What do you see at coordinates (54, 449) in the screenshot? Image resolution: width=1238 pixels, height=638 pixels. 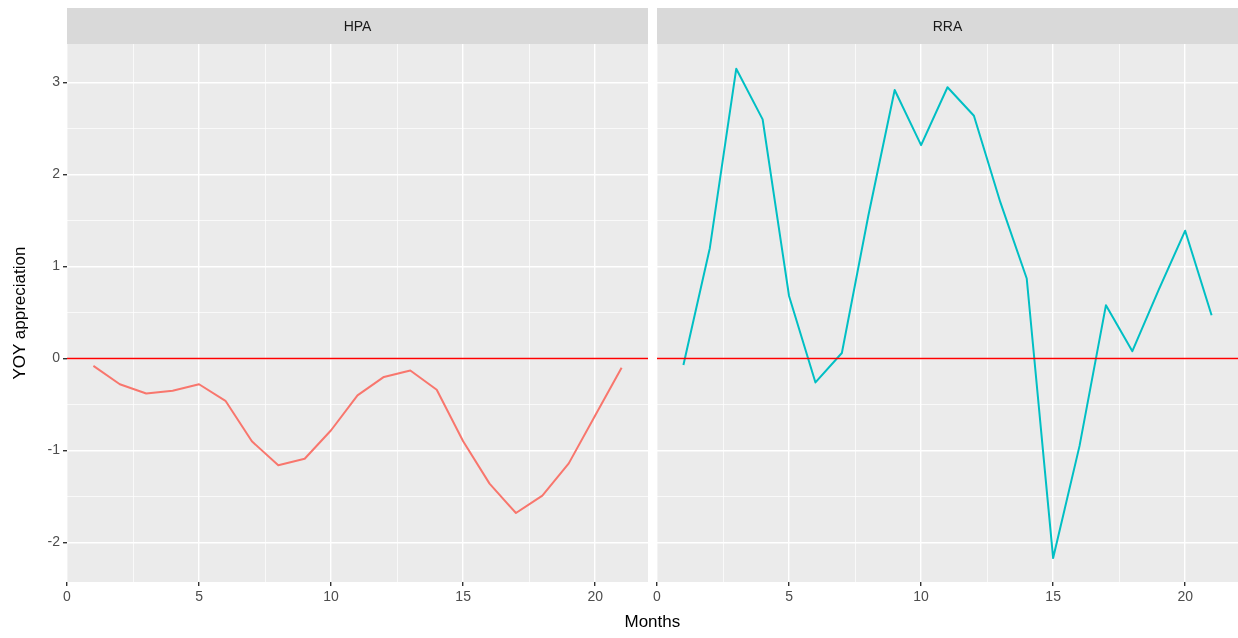 I see `y-tick-label: -1` at bounding box center [54, 449].